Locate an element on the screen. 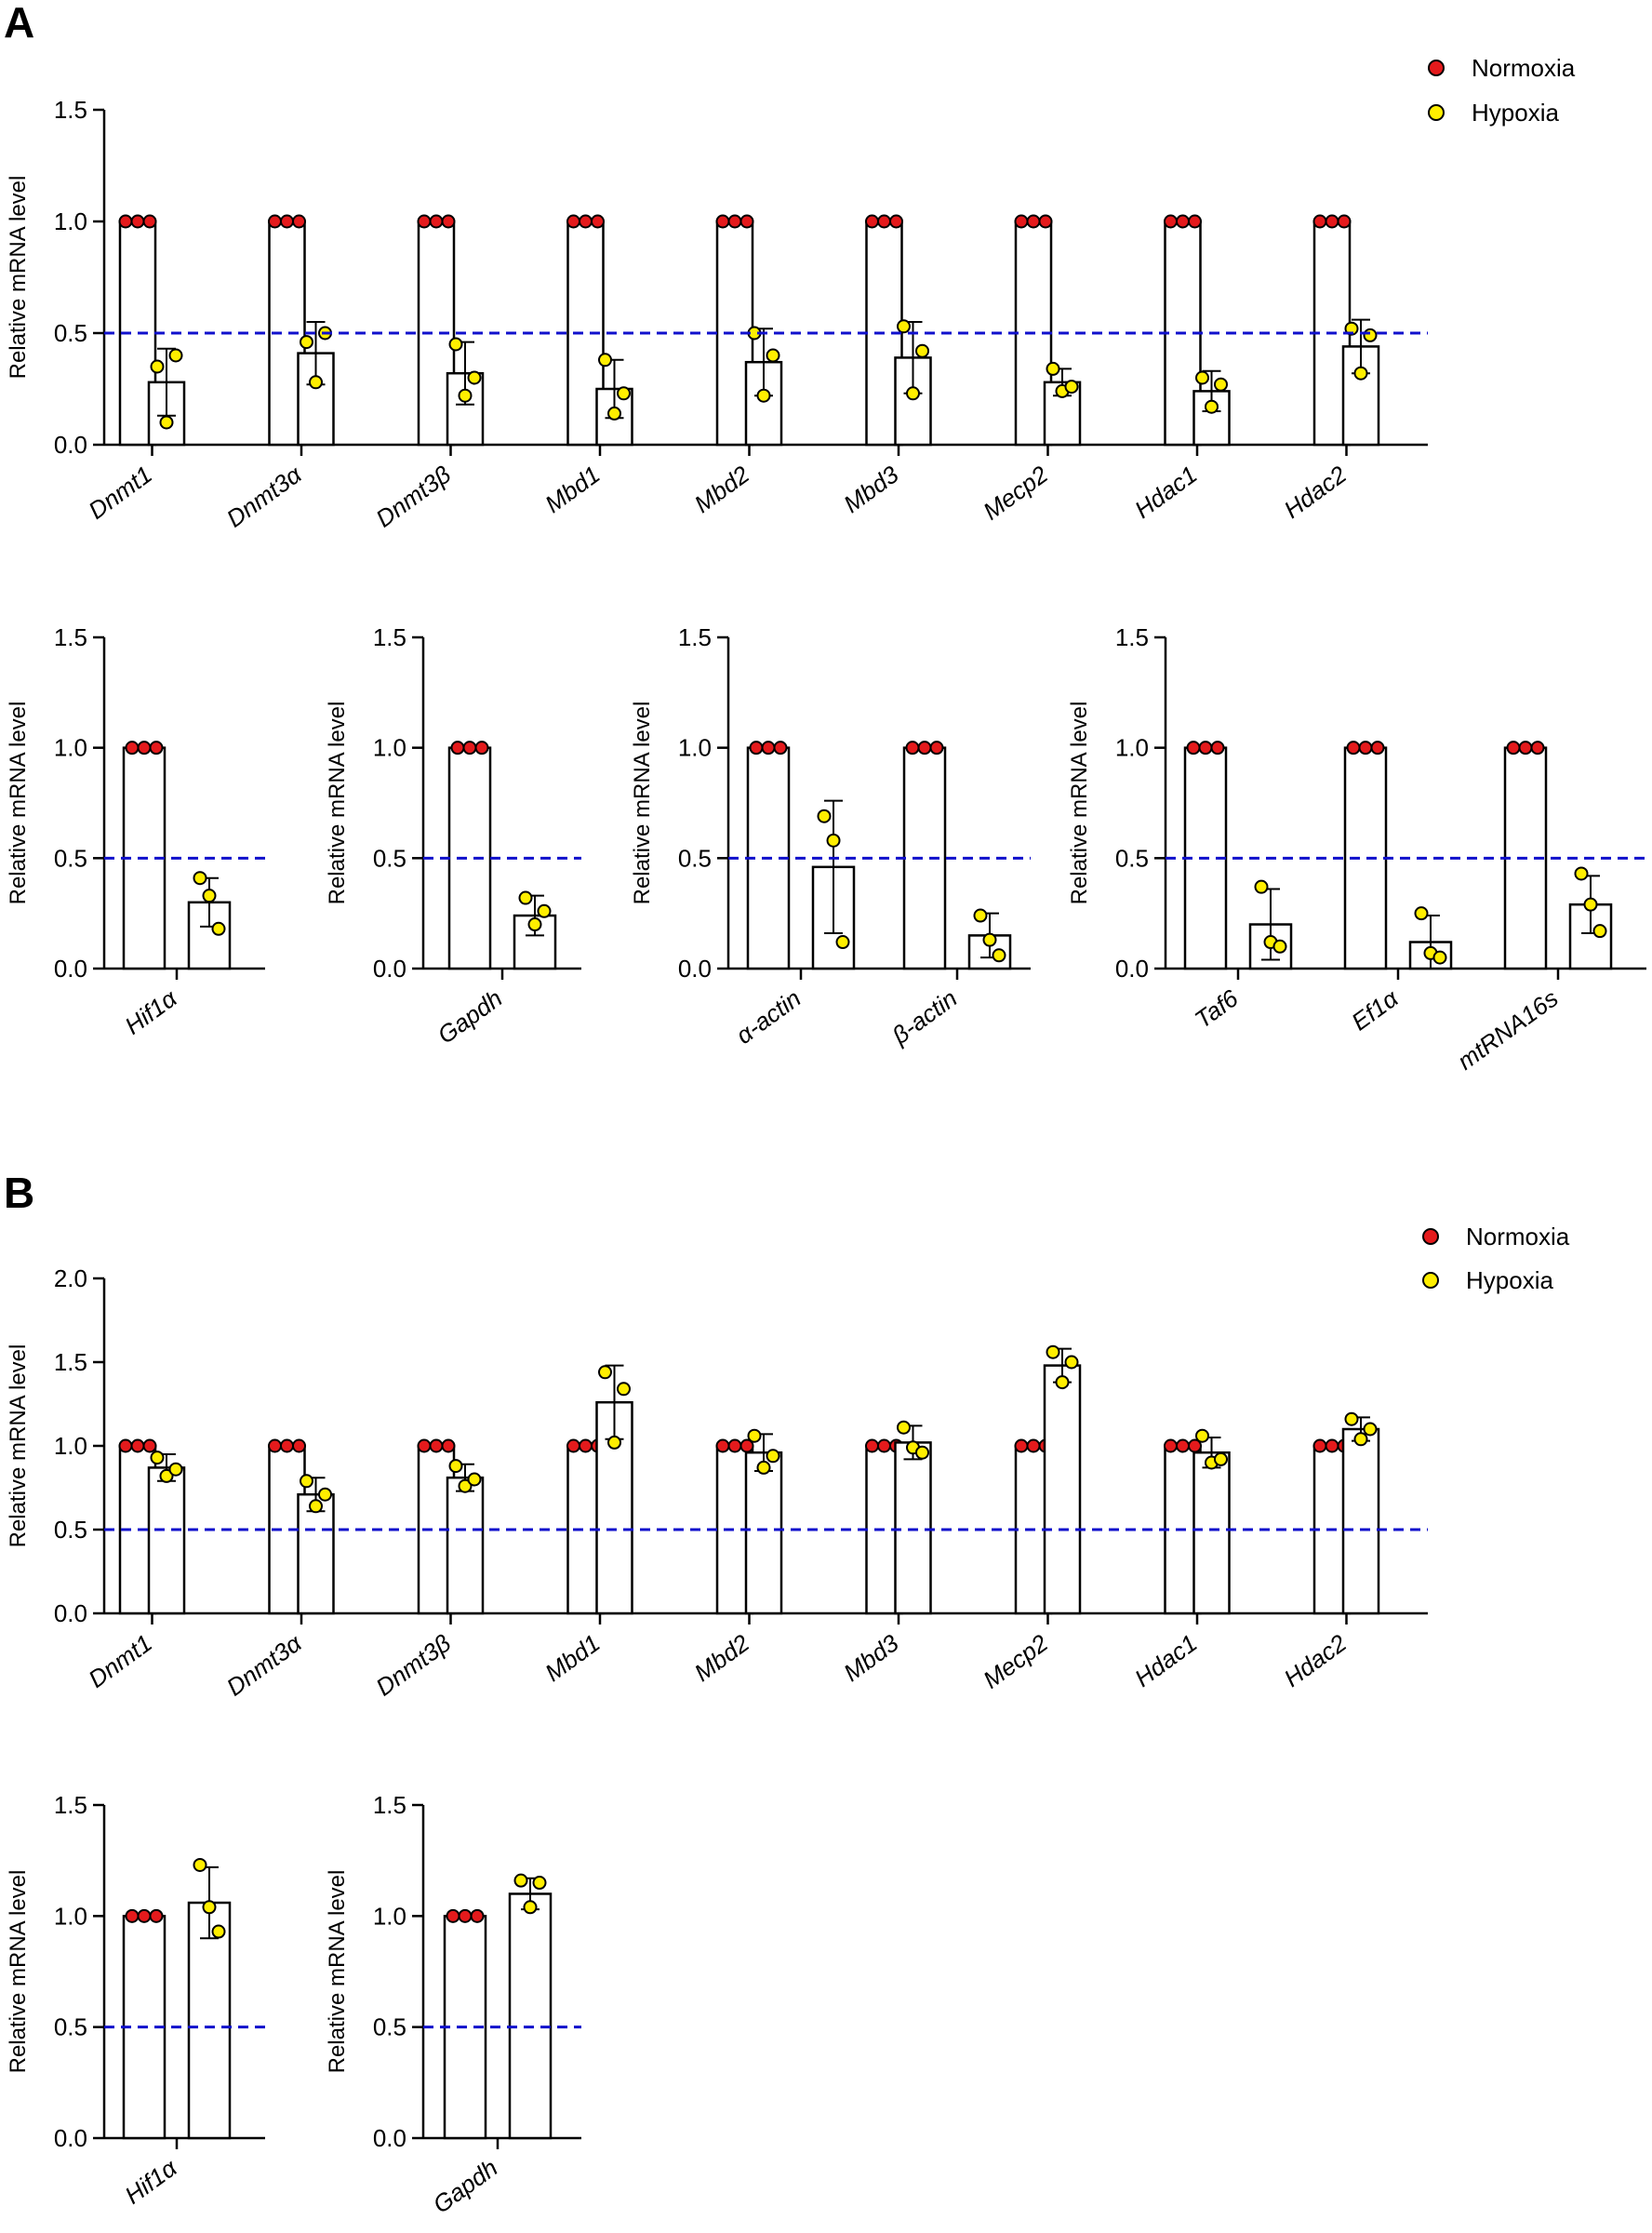 The image size is (1652, 2233). x-tick-label: Dnmt1 is located at coordinates (120, 1661).